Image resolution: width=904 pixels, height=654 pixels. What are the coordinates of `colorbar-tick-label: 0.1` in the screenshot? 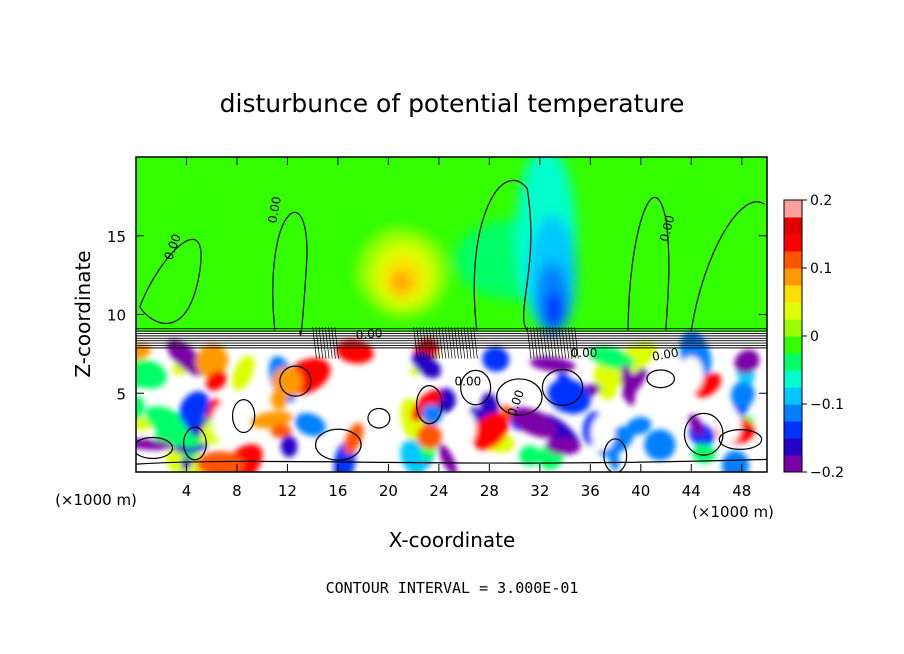 It's located at (821, 269).